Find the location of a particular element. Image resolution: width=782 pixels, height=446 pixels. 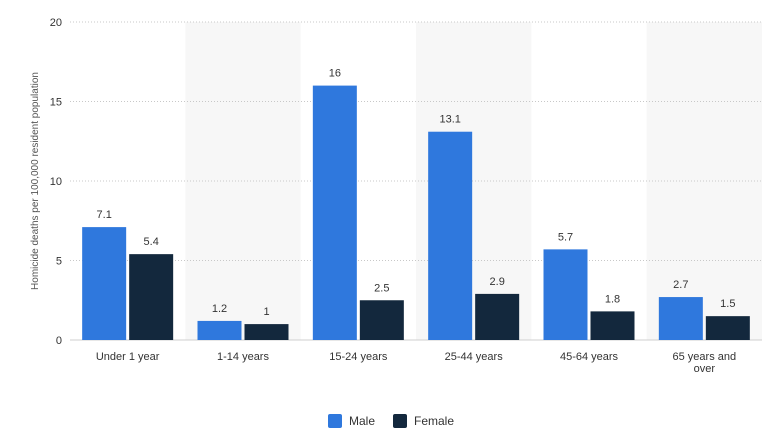

legend-item-female: Female is located at coordinates (423, 421).